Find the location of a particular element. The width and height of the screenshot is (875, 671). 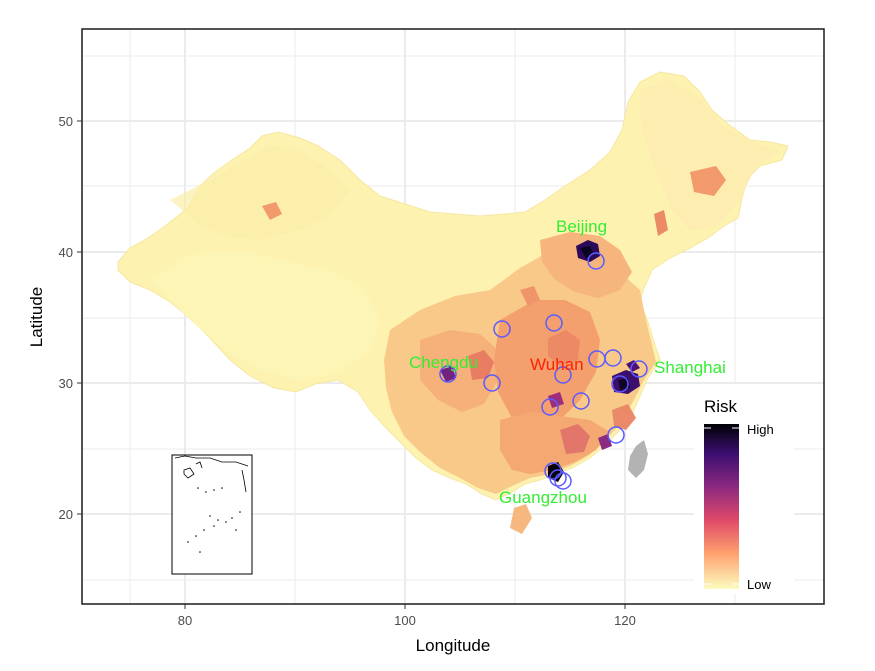

hotspot-chengdu is located at coordinates (448, 374).